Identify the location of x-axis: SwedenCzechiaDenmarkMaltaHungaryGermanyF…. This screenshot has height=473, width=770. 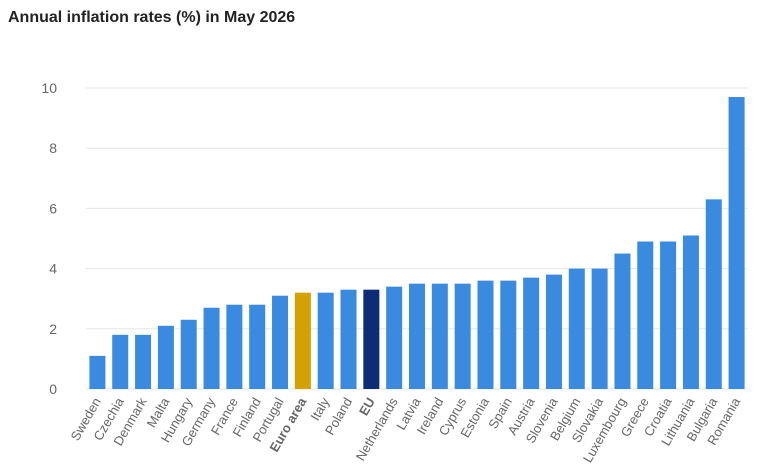
(406, 429).